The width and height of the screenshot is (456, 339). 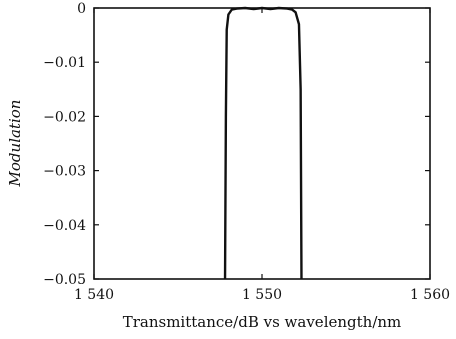 I want to click on x-tick-label: 1 540, so click(x=94, y=295).